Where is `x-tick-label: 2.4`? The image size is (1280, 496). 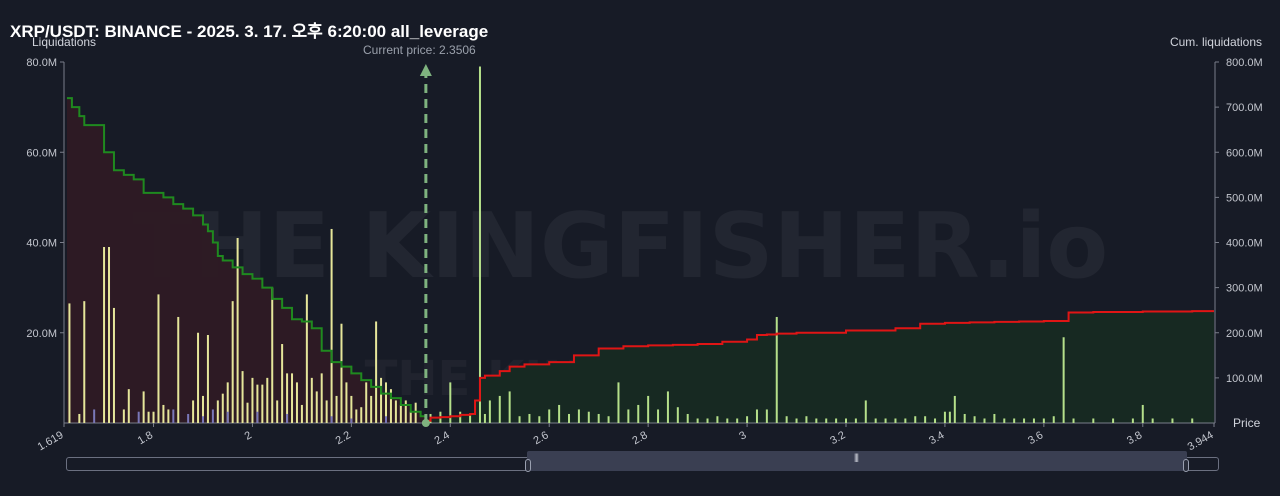
x-tick-label: 2.4 is located at coordinates (442, 438).